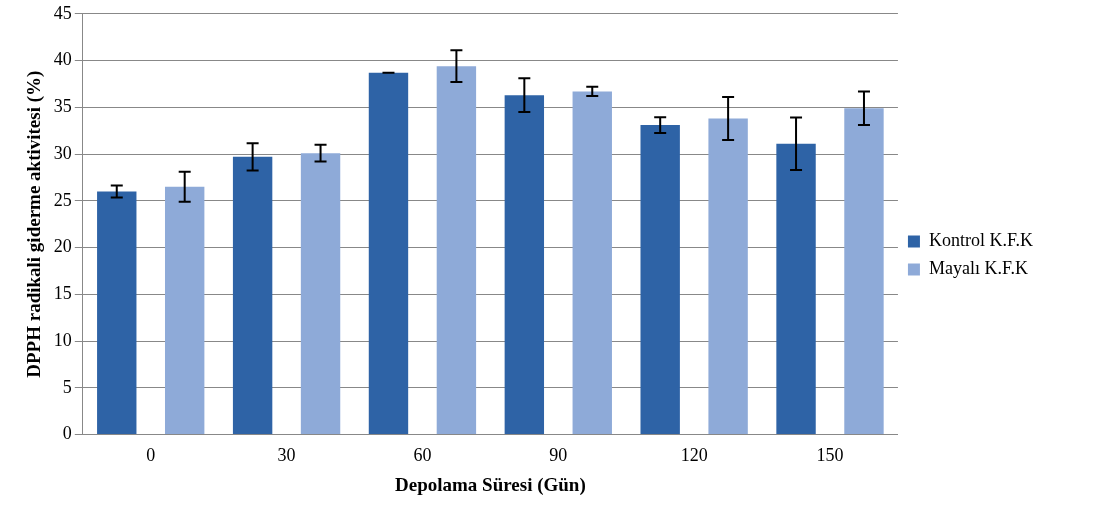 The width and height of the screenshot is (1103, 521). What do you see at coordinates (694, 455) in the screenshot?
I see `x-tick-label: 120` at bounding box center [694, 455].